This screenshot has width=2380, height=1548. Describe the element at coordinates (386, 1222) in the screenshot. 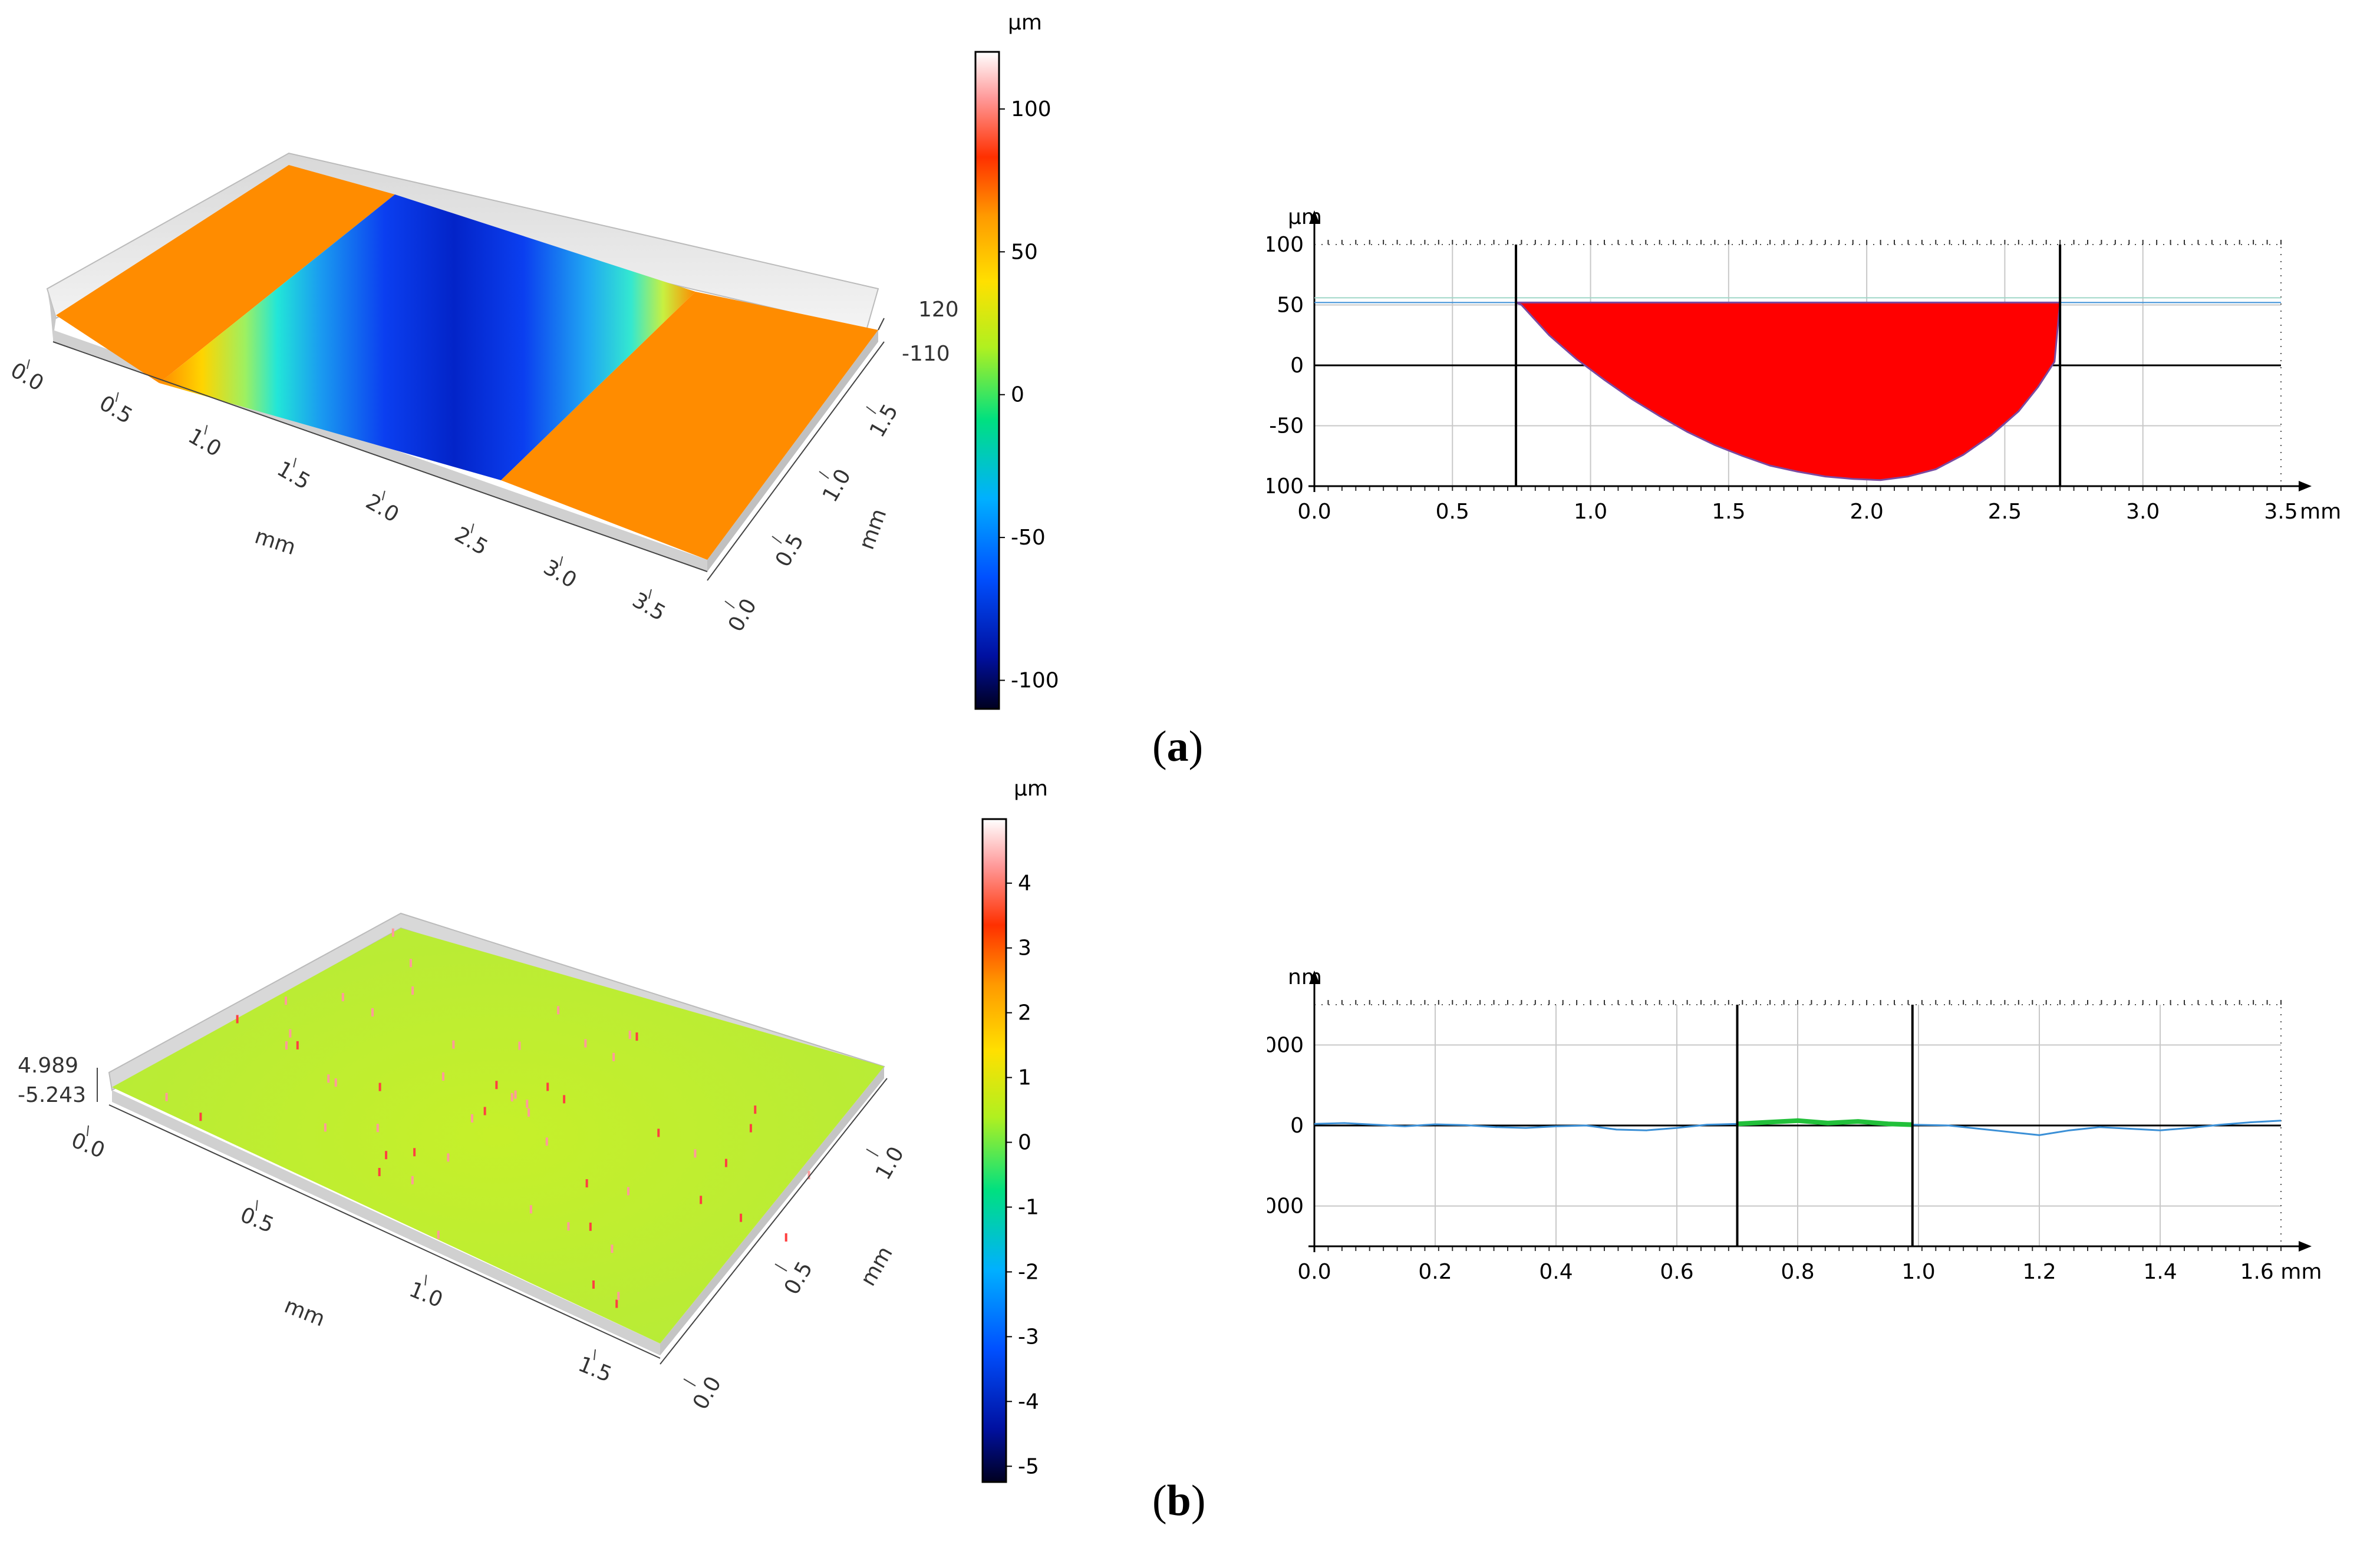

I see `front-wall` at that location.